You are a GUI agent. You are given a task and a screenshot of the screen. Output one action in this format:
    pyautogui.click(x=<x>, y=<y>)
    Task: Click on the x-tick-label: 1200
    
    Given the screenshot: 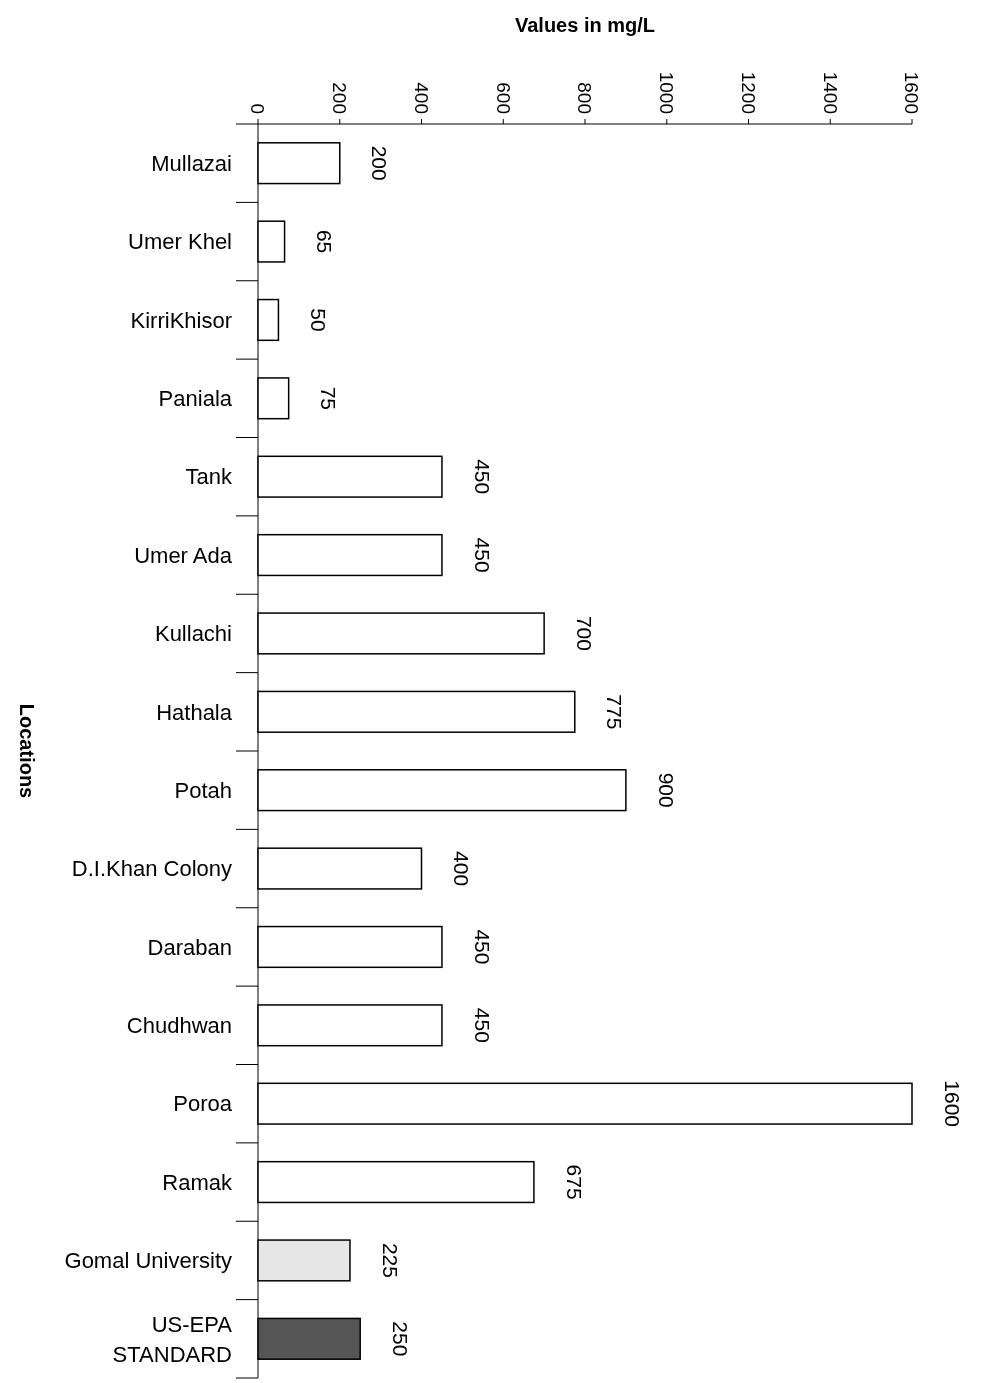 What is the action you would take?
    pyautogui.click(x=748, y=92)
    